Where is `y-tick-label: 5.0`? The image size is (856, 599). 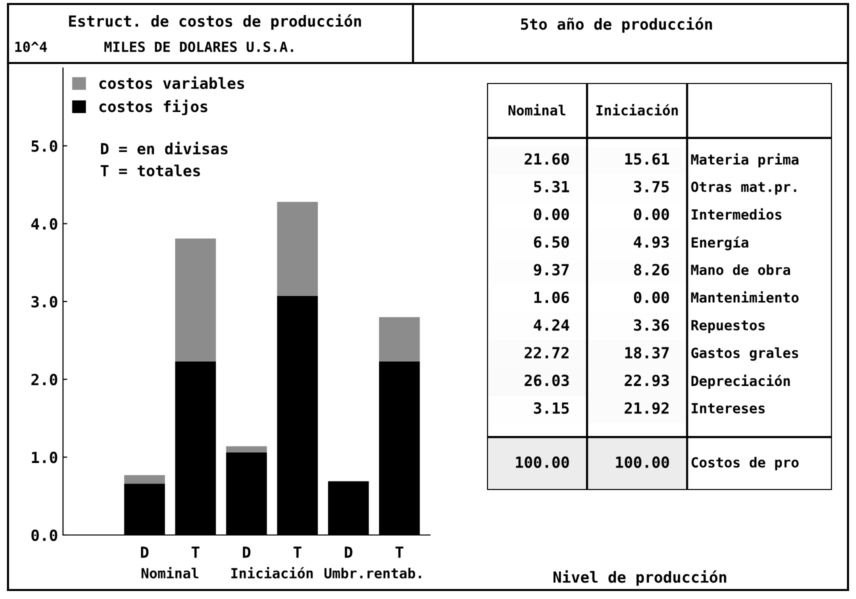 y-tick-label: 5.0 is located at coordinates (45, 146).